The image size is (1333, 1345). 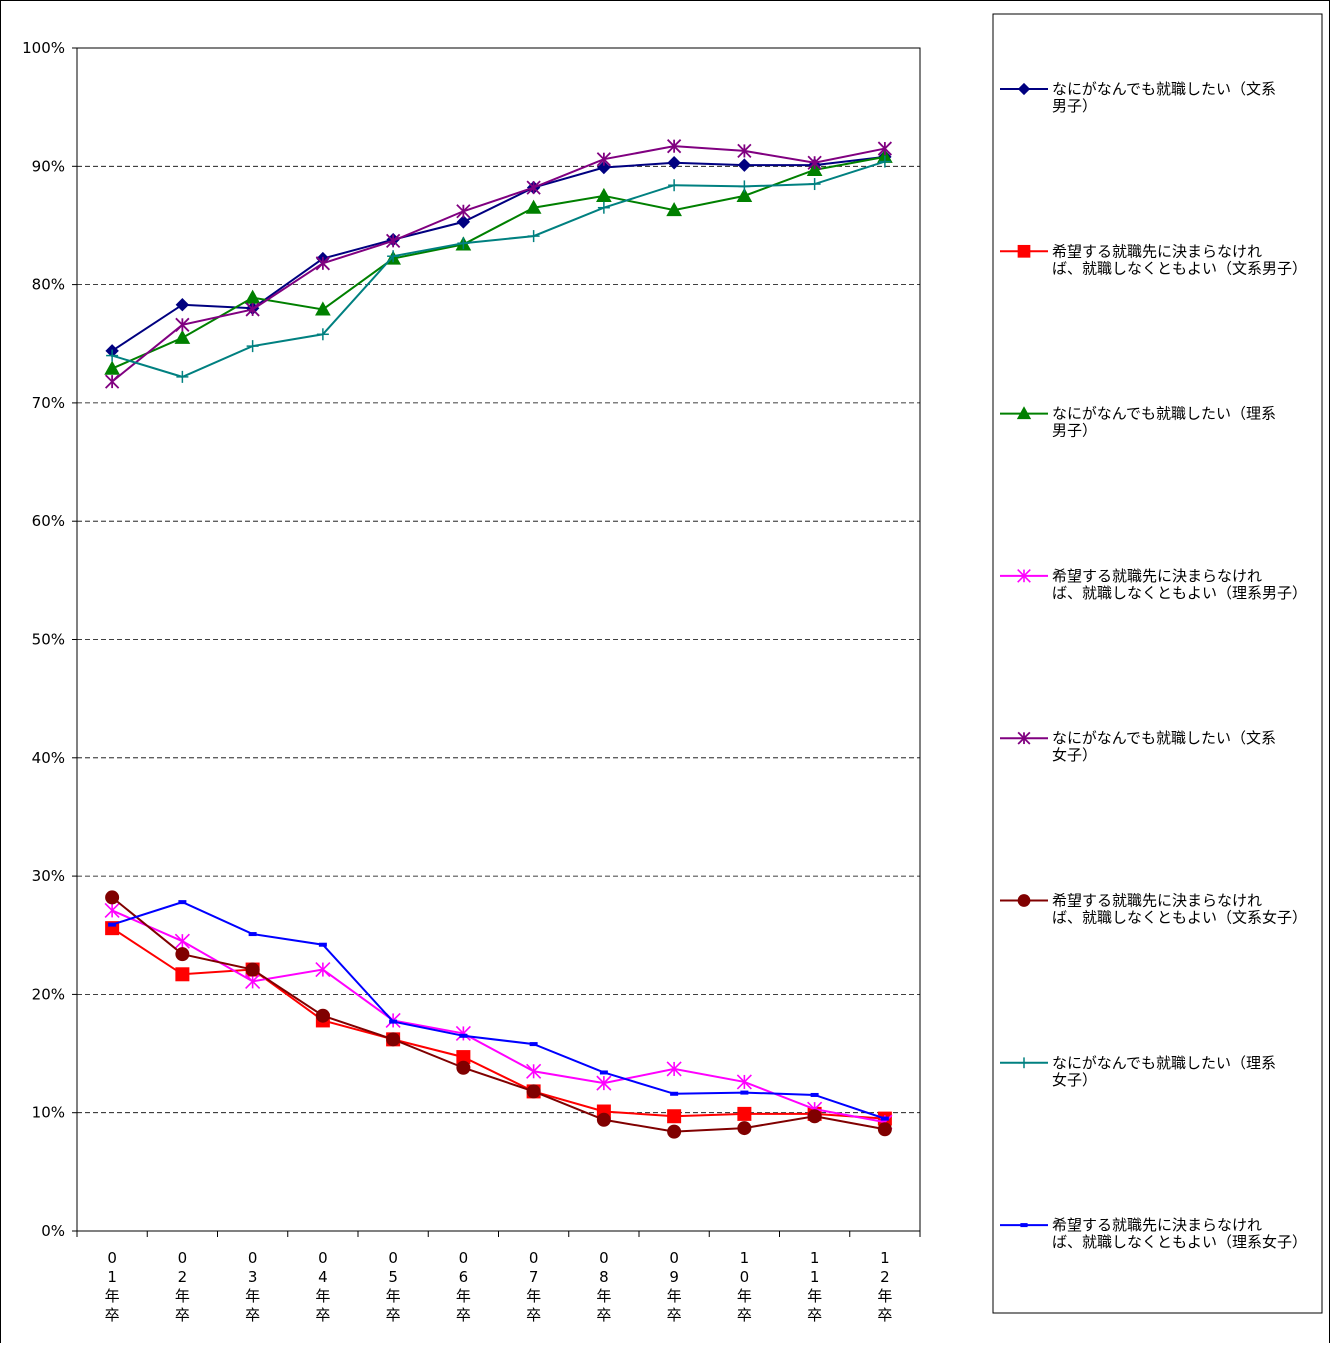 What do you see at coordinates (1179, 593) in the screenshot?
I see `legend-label: ば、就職しなくともよい（理系男子）` at bounding box center [1179, 593].